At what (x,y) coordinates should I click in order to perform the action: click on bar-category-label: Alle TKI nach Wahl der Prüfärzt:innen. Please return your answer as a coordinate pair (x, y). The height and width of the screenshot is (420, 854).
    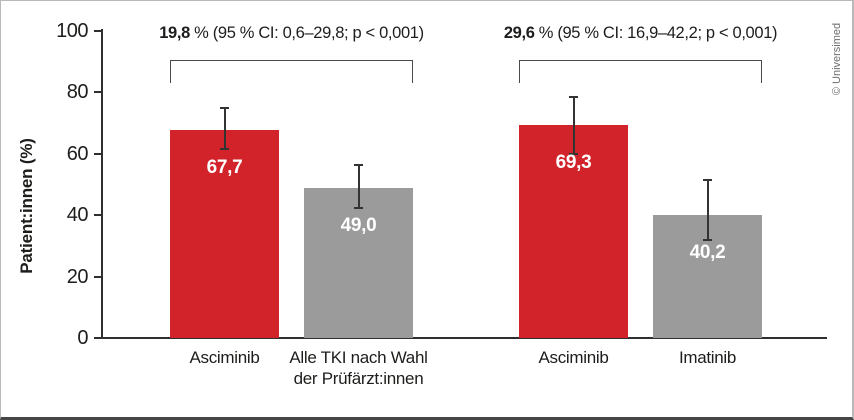
    Looking at the image, I should click on (358, 368).